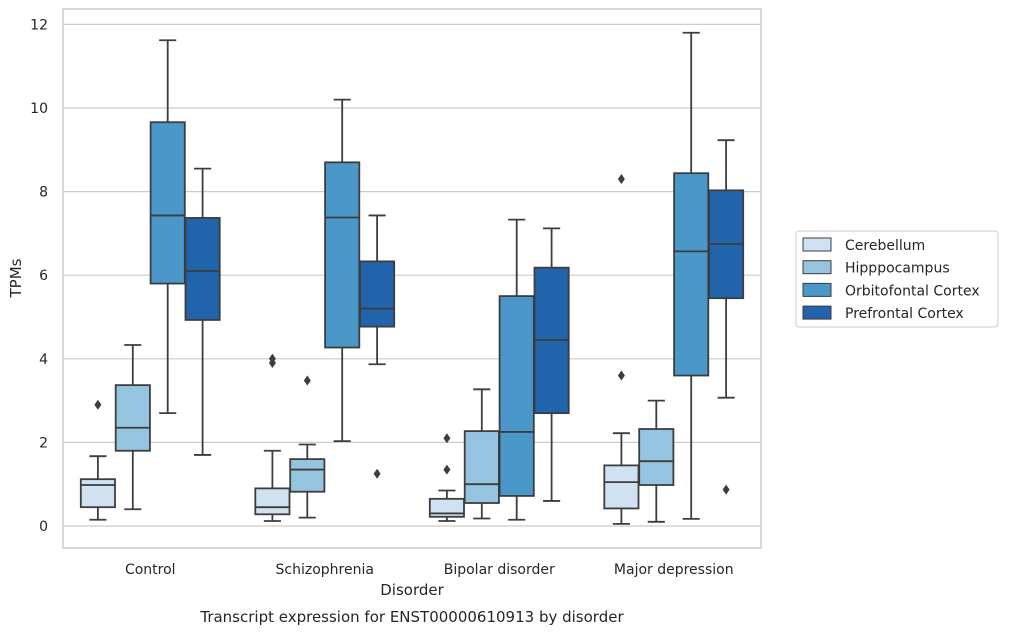  What do you see at coordinates (325, 570) in the screenshot?
I see `x-tick-label: Schizophrenia` at bounding box center [325, 570].